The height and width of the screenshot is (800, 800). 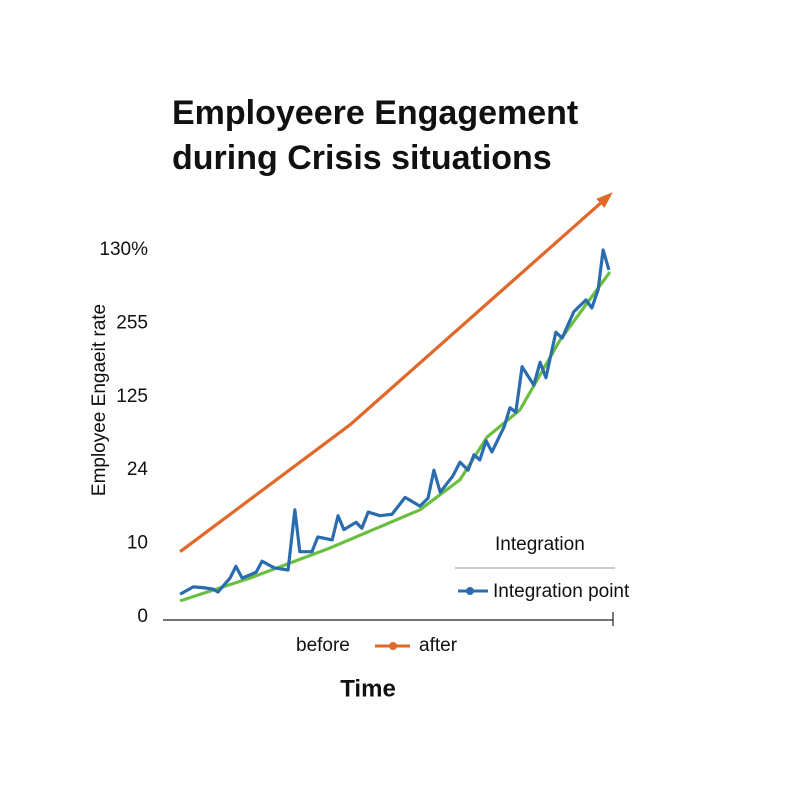 What do you see at coordinates (438, 645) in the screenshot?
I see `legend-label: after` at bounding box center [438, 645].